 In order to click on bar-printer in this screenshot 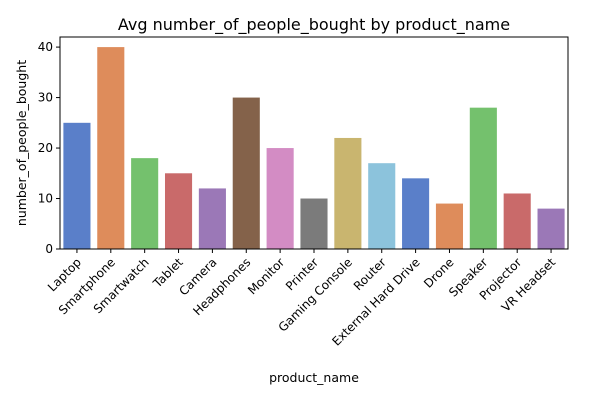, I will do `click(314, 223)`.